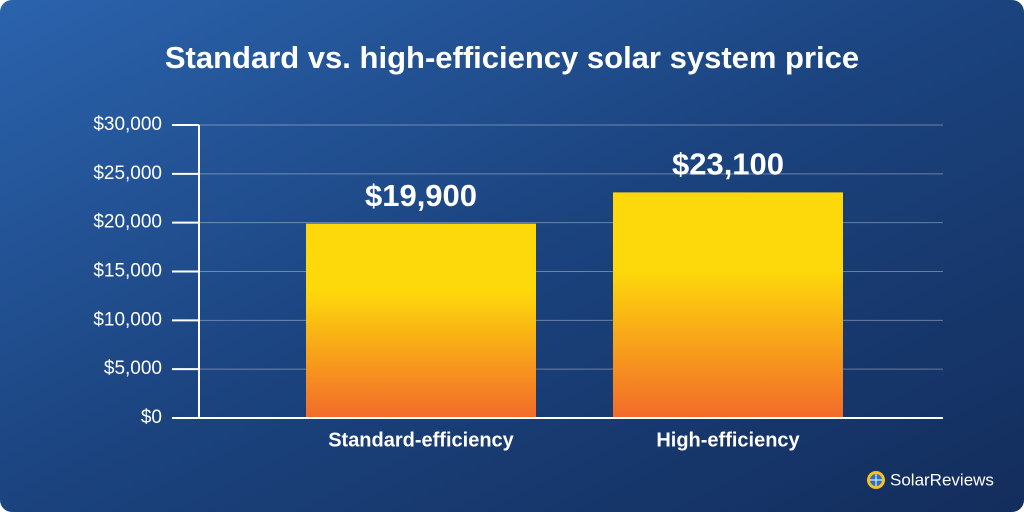  I want to click on y-tick-label: $25,000, so click(127, 173).